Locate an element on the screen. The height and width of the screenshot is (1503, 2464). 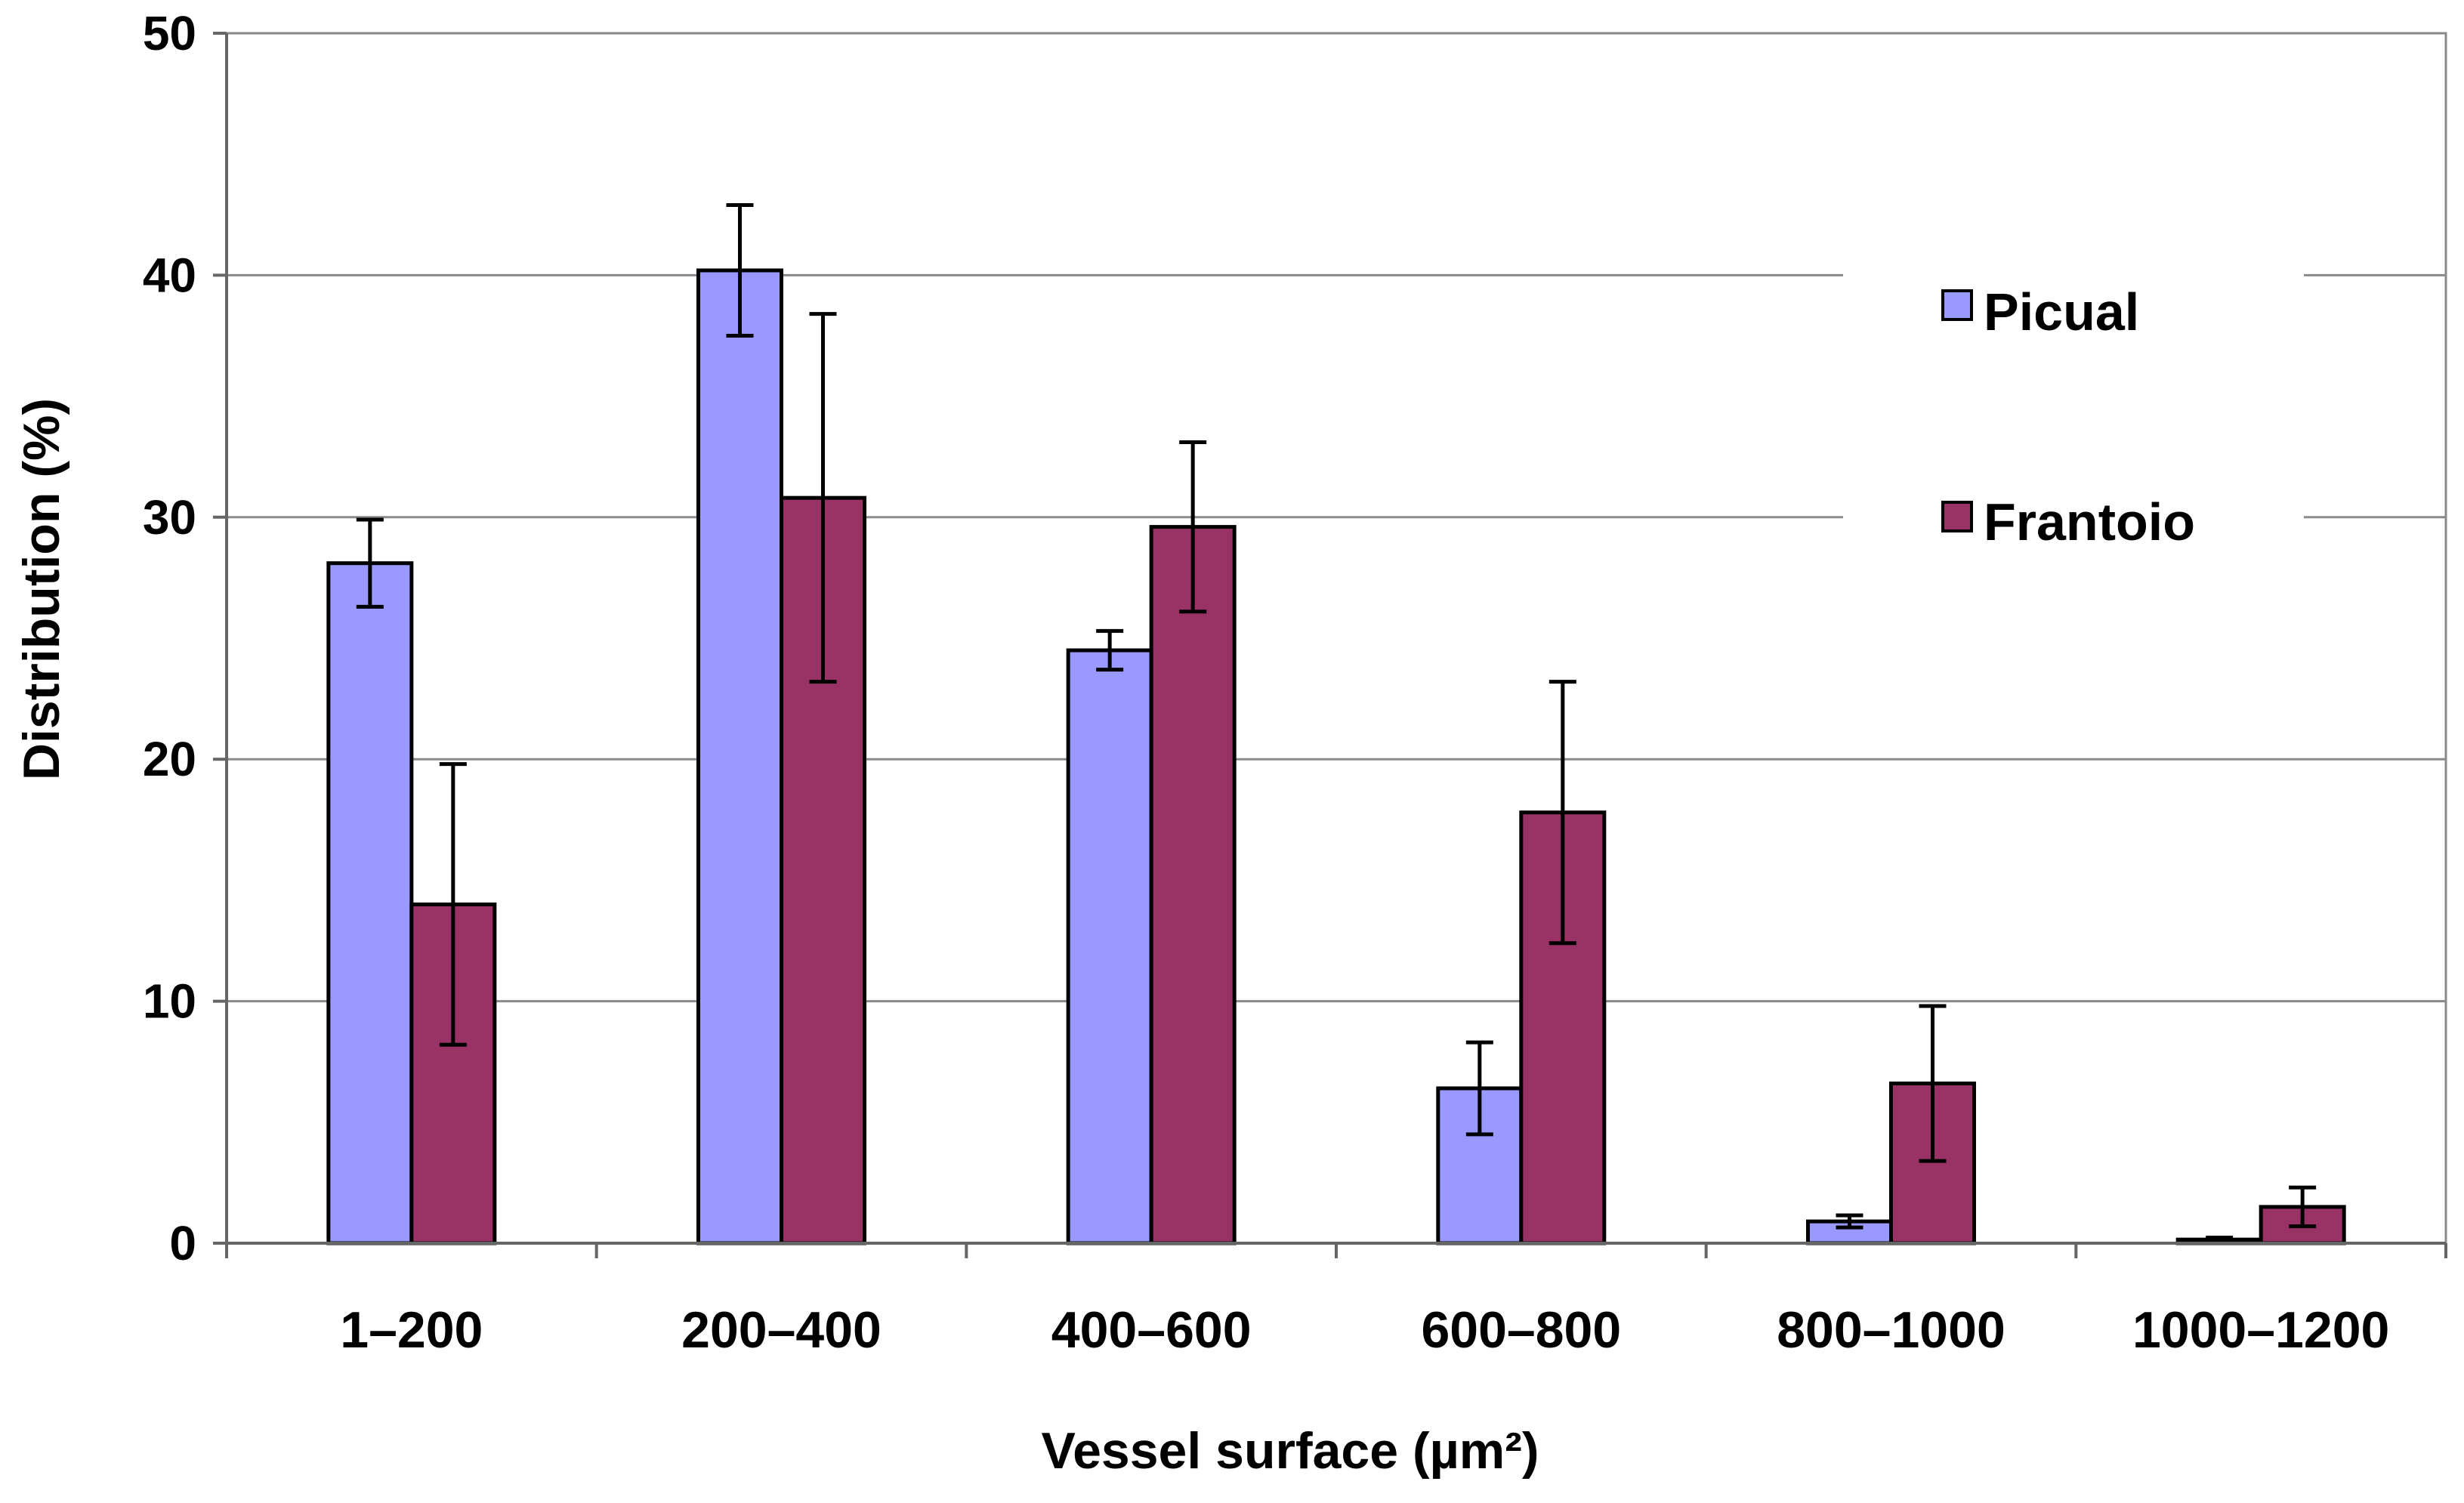
x-tick-label: 400–600 is located at coordinates (1152, 1330).